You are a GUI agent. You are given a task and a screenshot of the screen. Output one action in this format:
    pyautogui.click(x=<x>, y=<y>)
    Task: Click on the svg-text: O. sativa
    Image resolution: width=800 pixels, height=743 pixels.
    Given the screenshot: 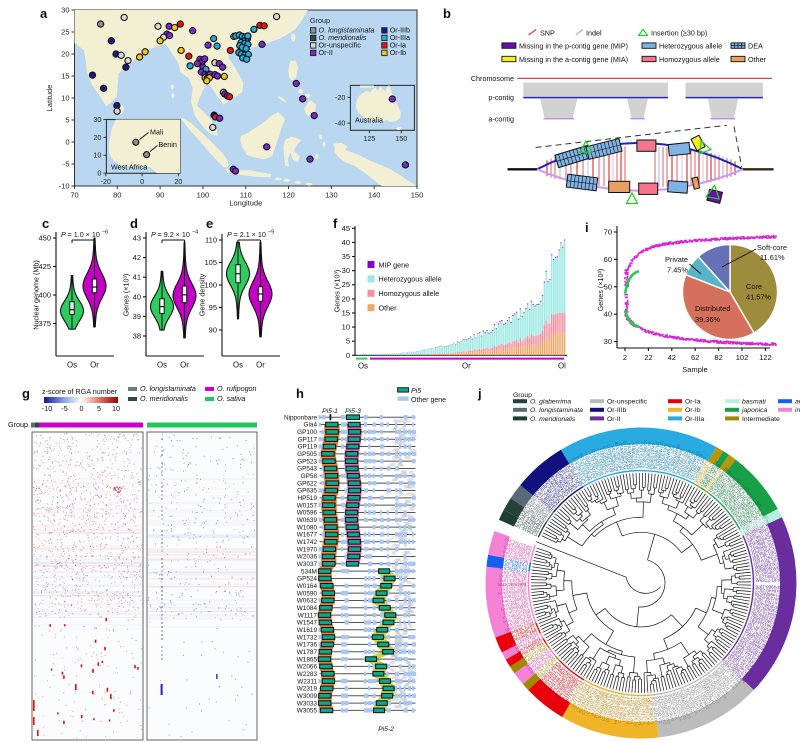 What is the action you would take?
    pyautogui.click(x=231, y=398)
    